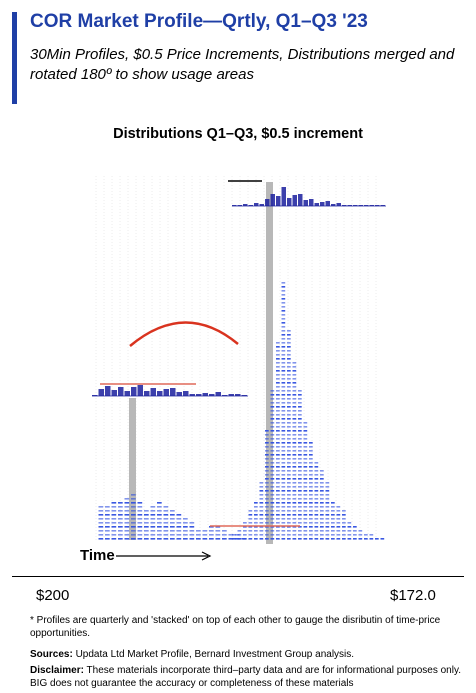 The image size is (476, 693). I want to click on chart-title: Distributions Q1–Q3, $0.5 increment, so click(238, 134).